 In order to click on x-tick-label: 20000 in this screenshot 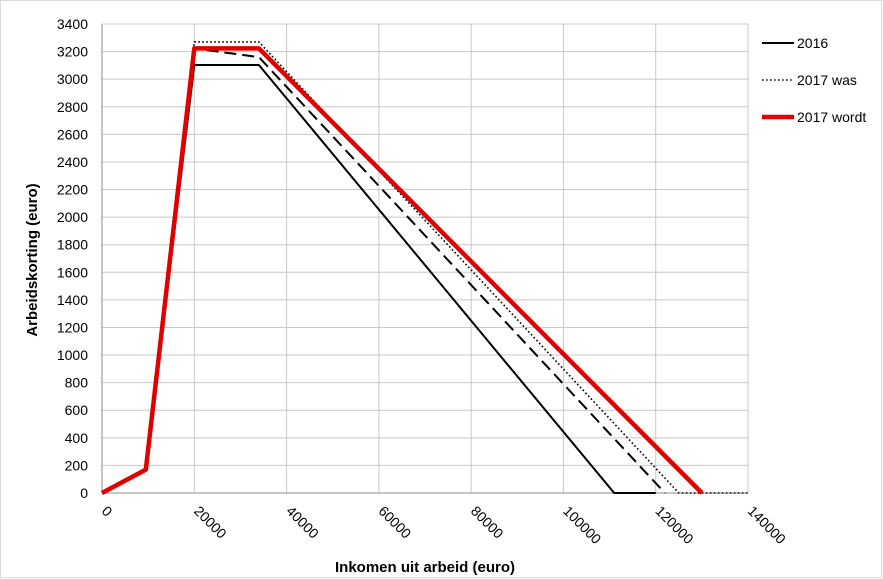, I will do `click(210, 522)`.